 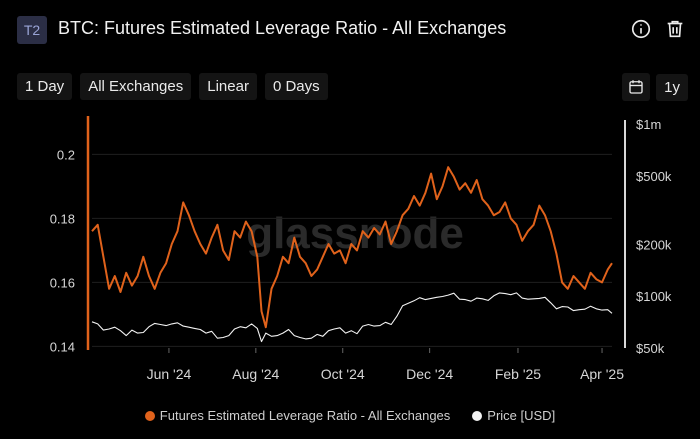 What do you see at coordinates (658, 29) in the screenshot?
I see `header-actions` at bounding box center [658, 29].